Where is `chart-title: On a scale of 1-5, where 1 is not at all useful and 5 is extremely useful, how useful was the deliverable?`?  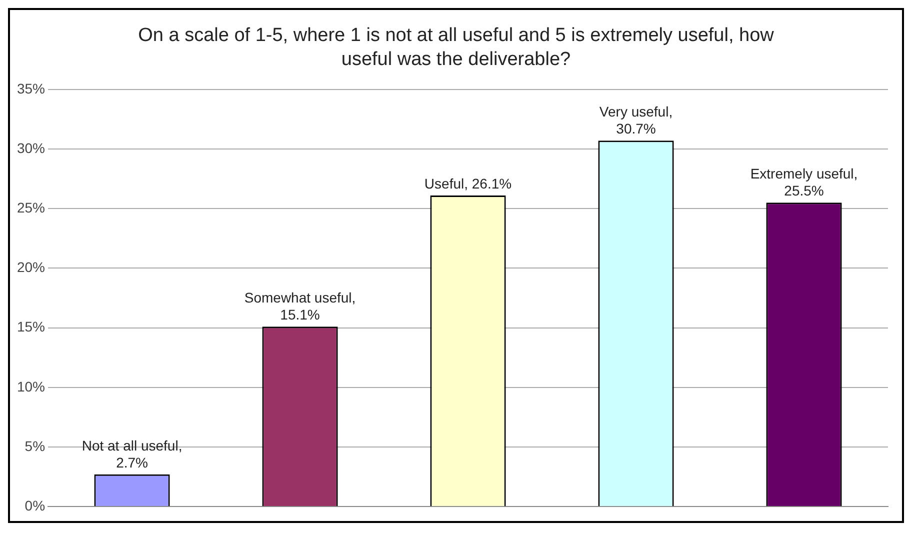 chart-title: On a scale of 1-5, where 1 is not at all useful and 5 is extremely useful, how useful was the deliverable? is located at coordinates (456, 48).